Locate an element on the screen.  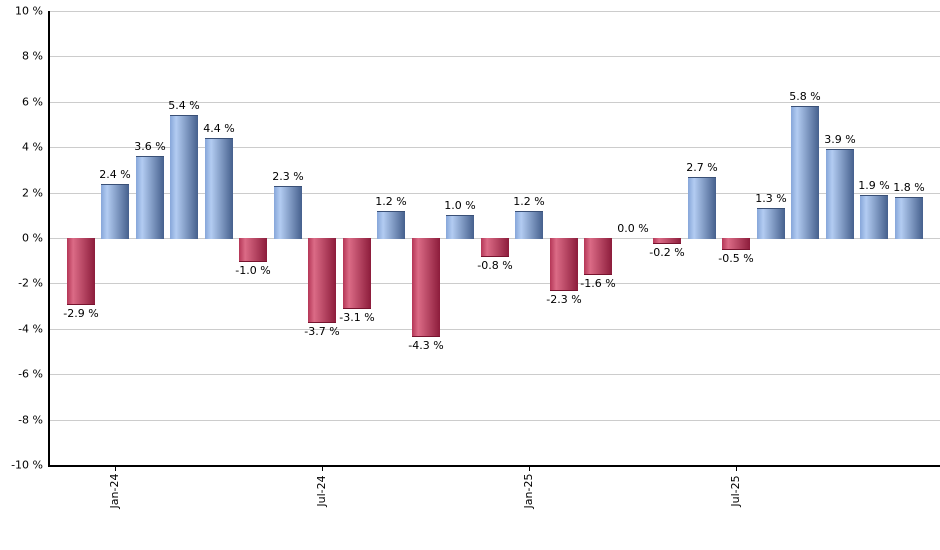
y-axis is located at coordinates (49, 238).